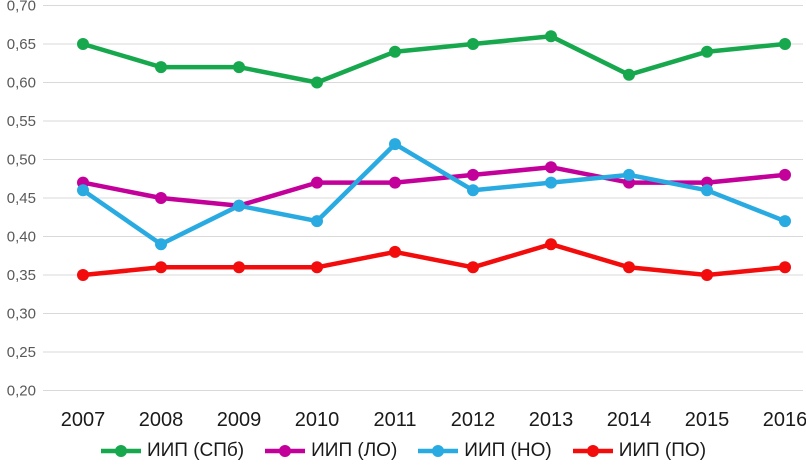 The width and height of the screenshot is (806, 465). I want to click on data-point-iip-lo-2010, so click(317, 182).